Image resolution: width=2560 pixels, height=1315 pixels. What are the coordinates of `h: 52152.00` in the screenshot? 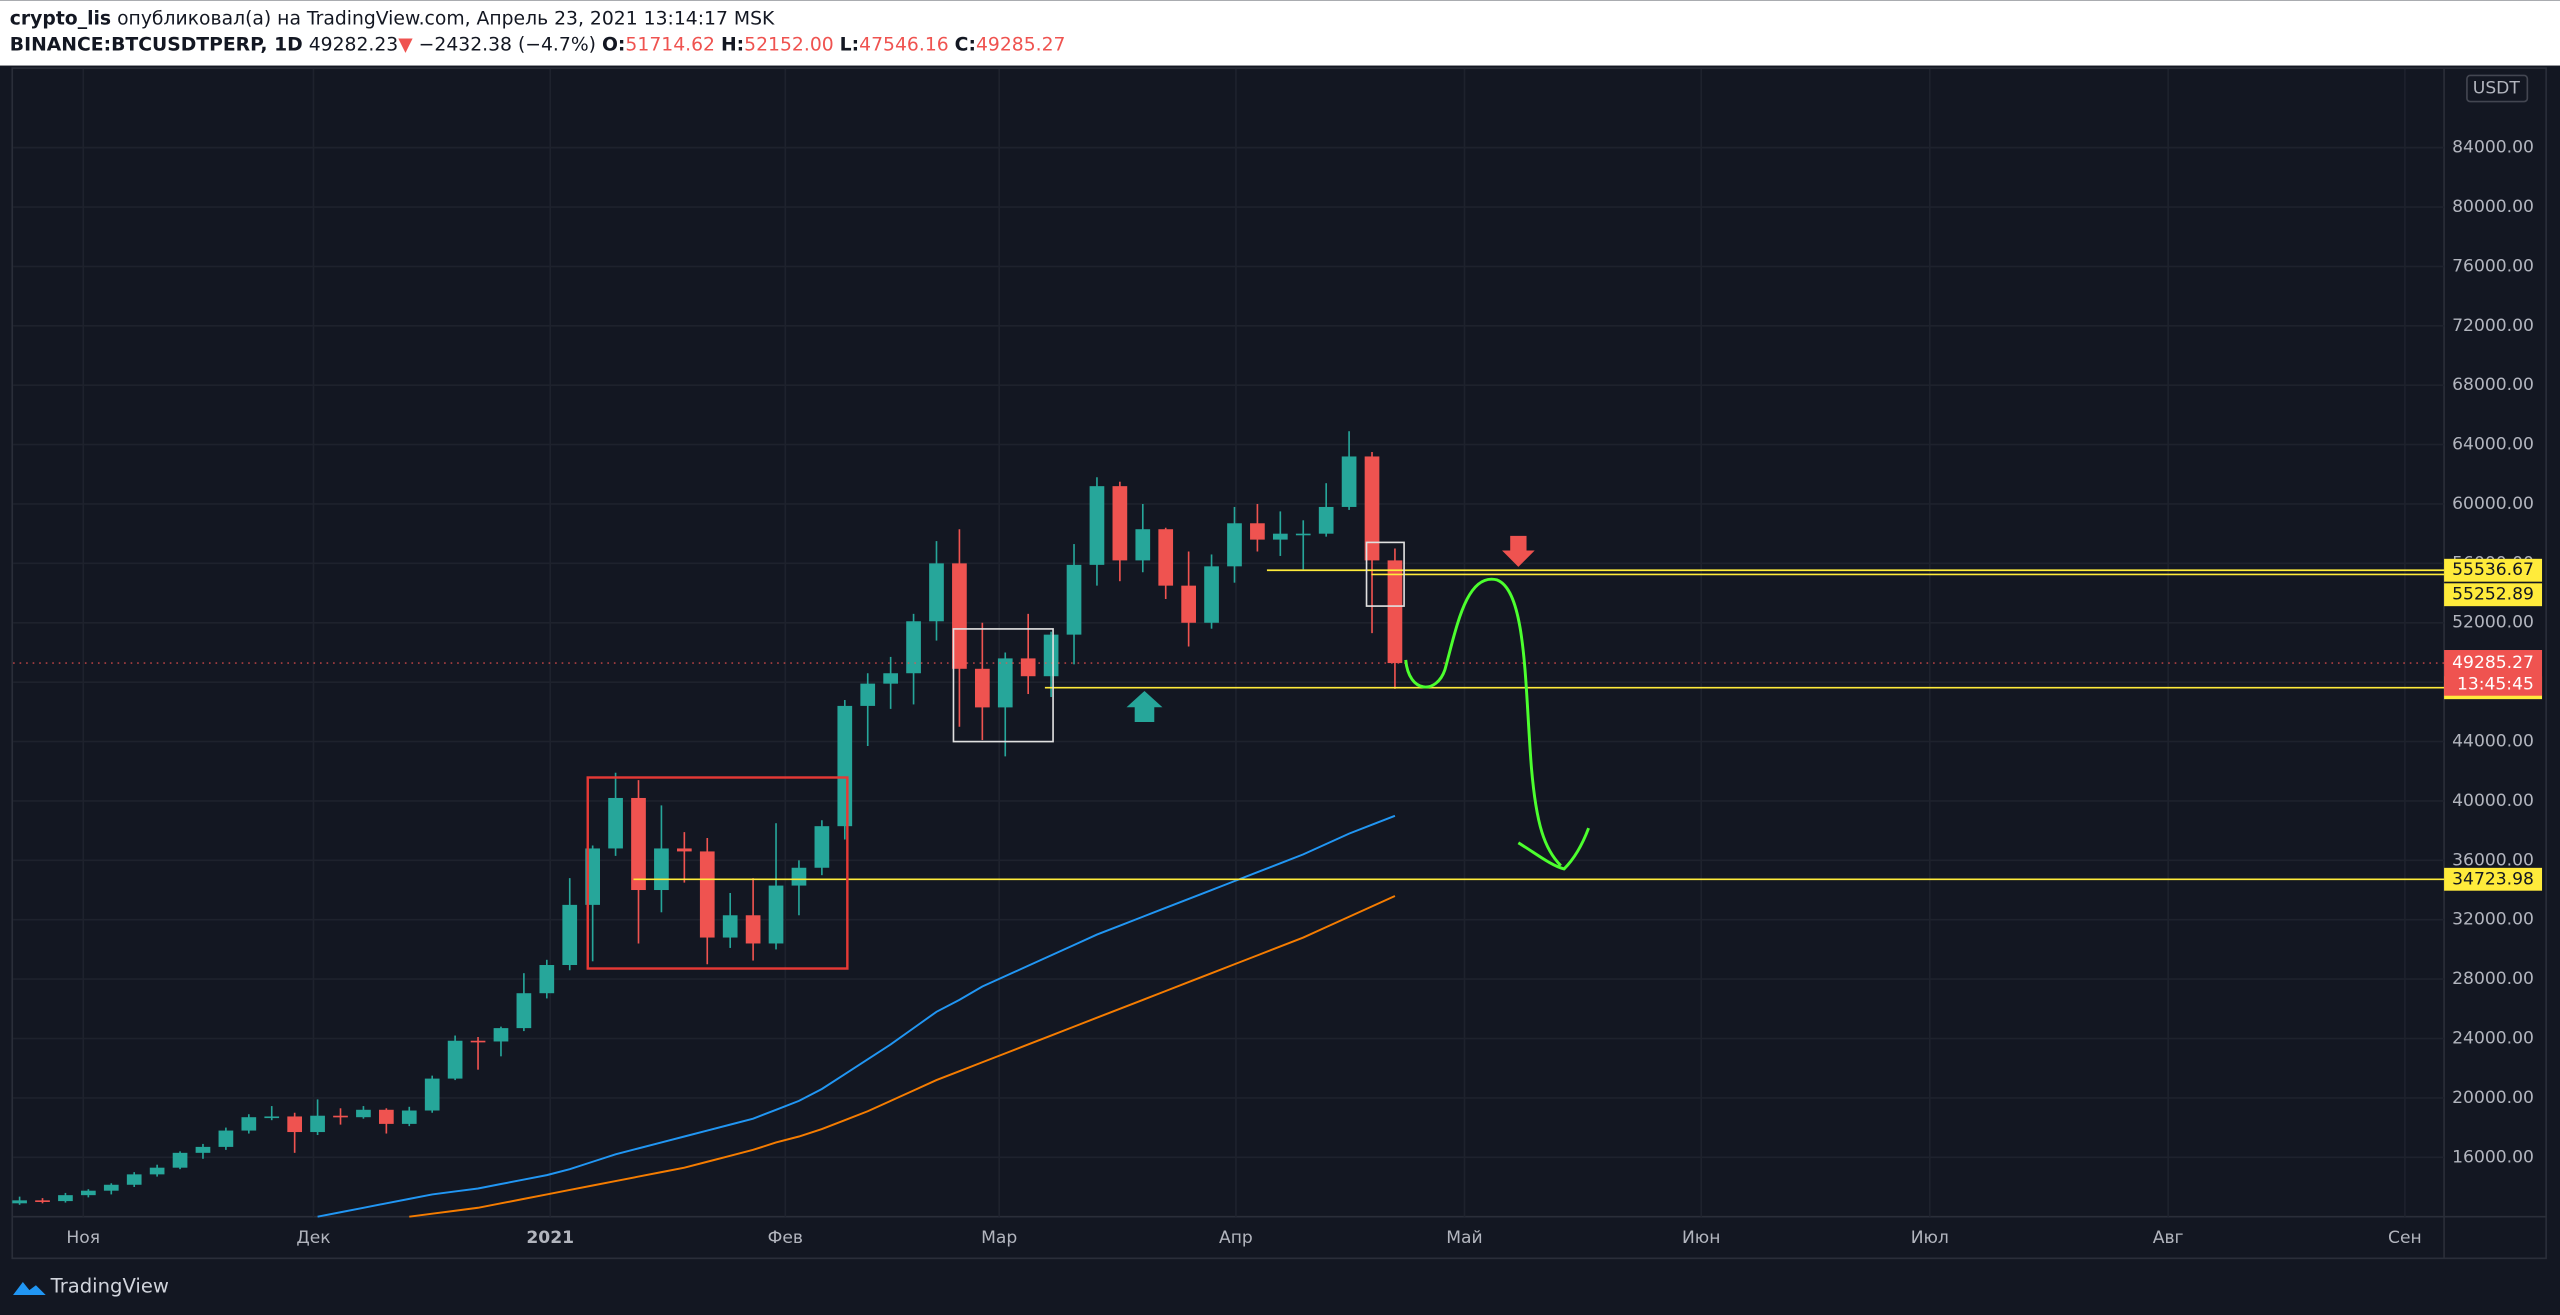 It's located at (789, 44).